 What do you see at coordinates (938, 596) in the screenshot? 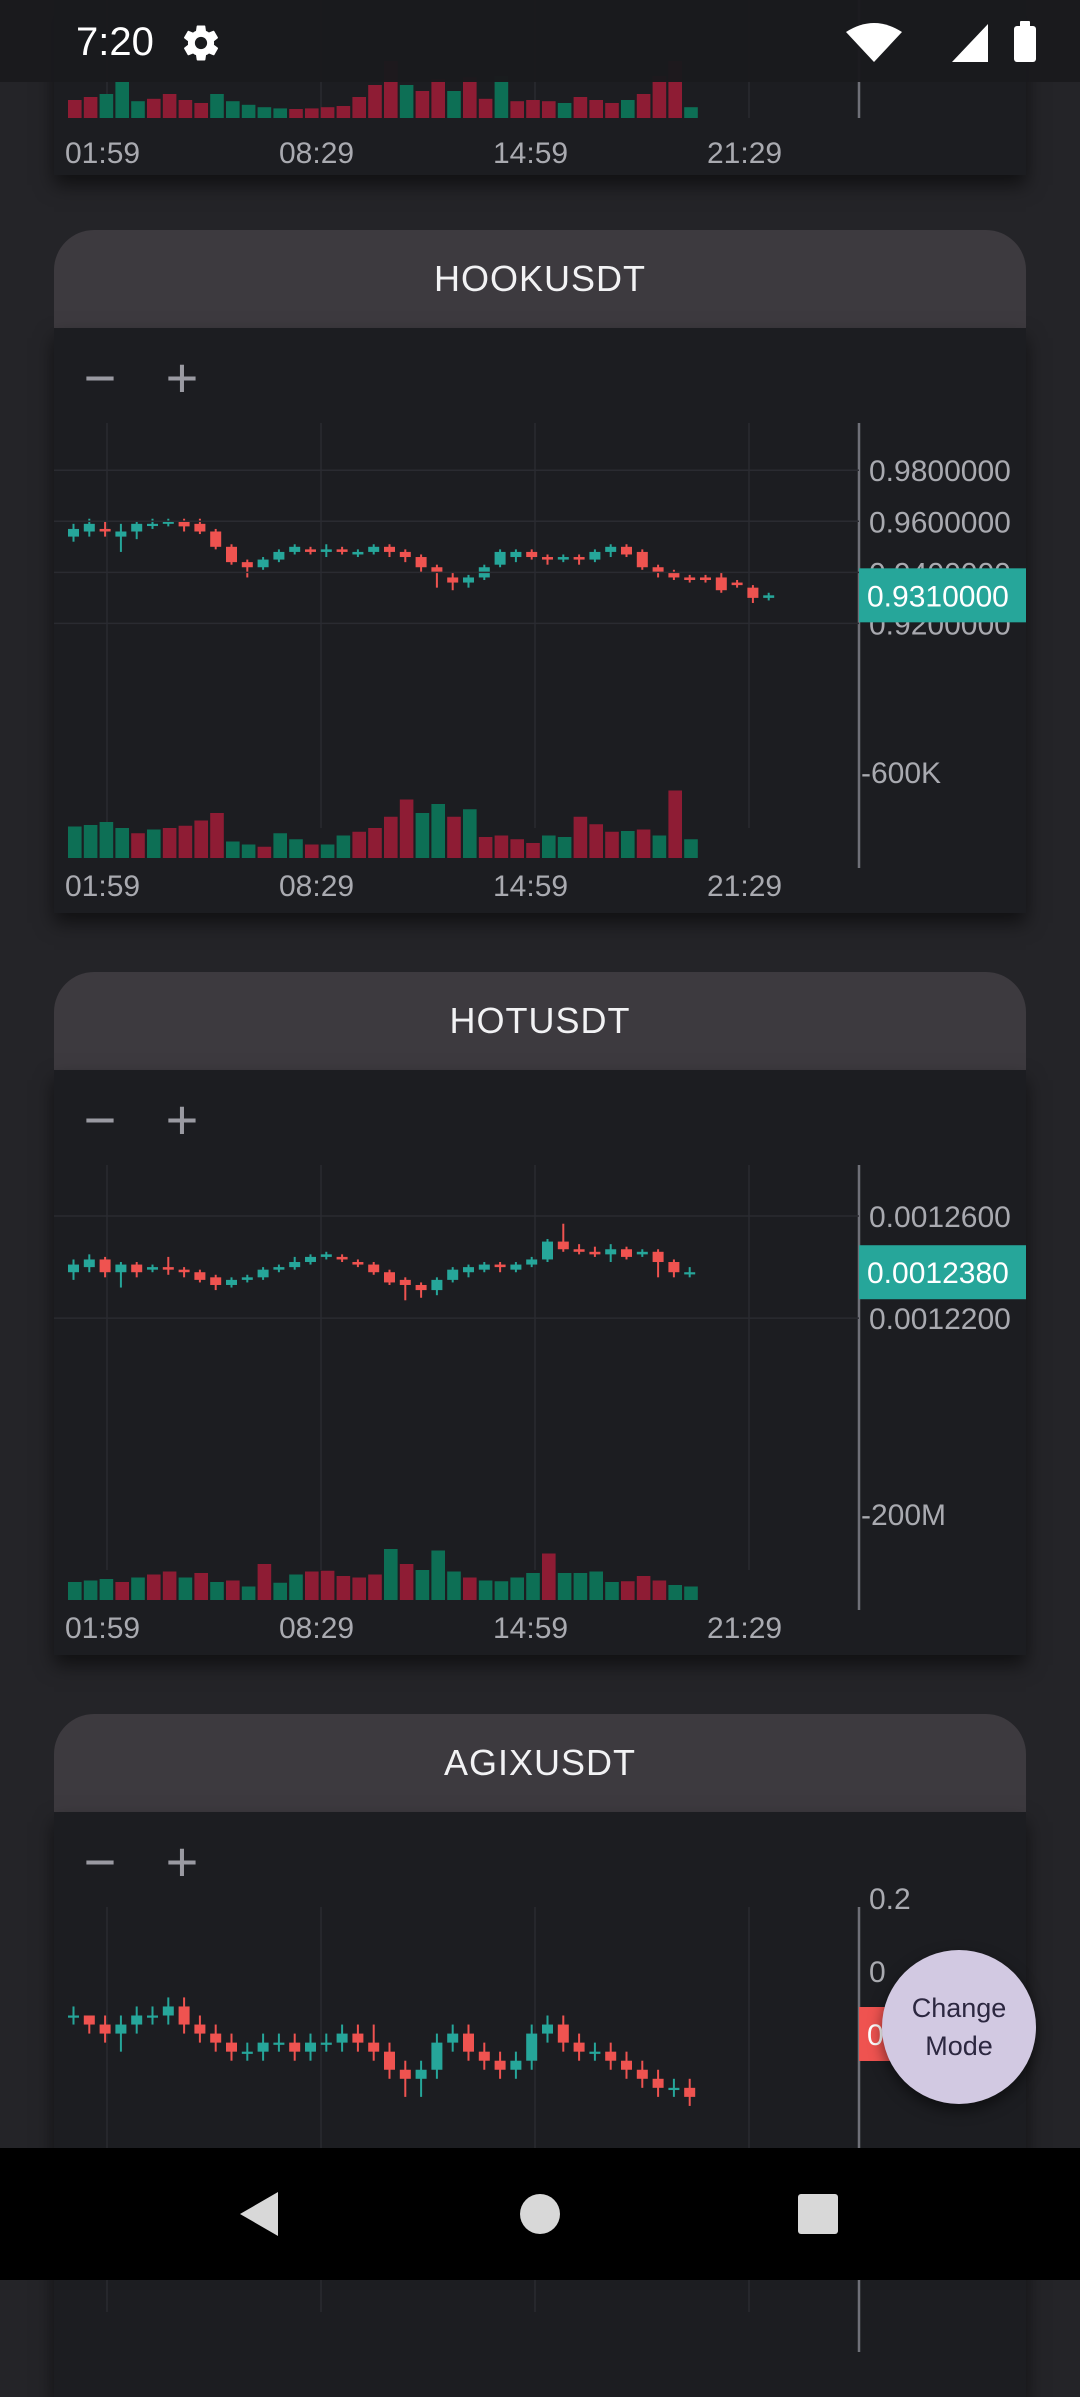
I see `last-price-label: 0.9310000` at bounding box center [938, 596].